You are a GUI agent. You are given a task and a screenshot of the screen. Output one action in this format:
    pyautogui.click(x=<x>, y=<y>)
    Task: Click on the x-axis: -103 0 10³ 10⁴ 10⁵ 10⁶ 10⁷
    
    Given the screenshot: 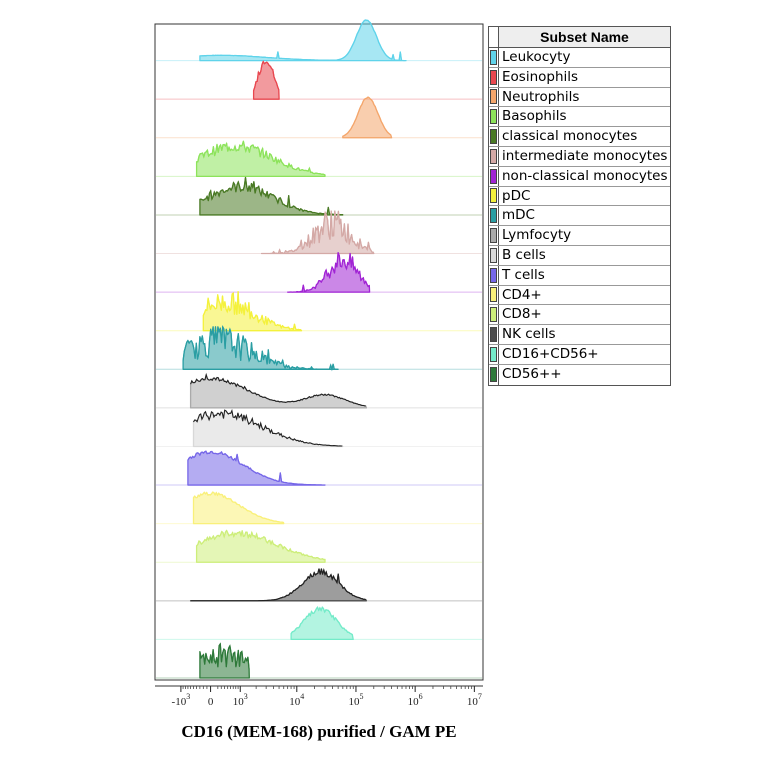 What is the action you would take?
    pyautogui.click(x=319, y=696)
    